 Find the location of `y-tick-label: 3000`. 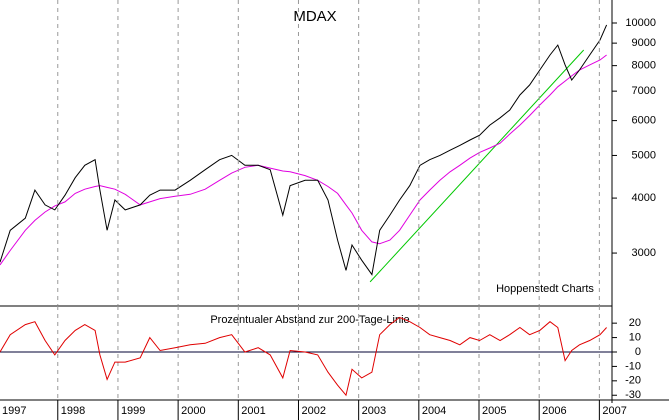

y-tick-label: 3000 is located at coordinates (644, 253).